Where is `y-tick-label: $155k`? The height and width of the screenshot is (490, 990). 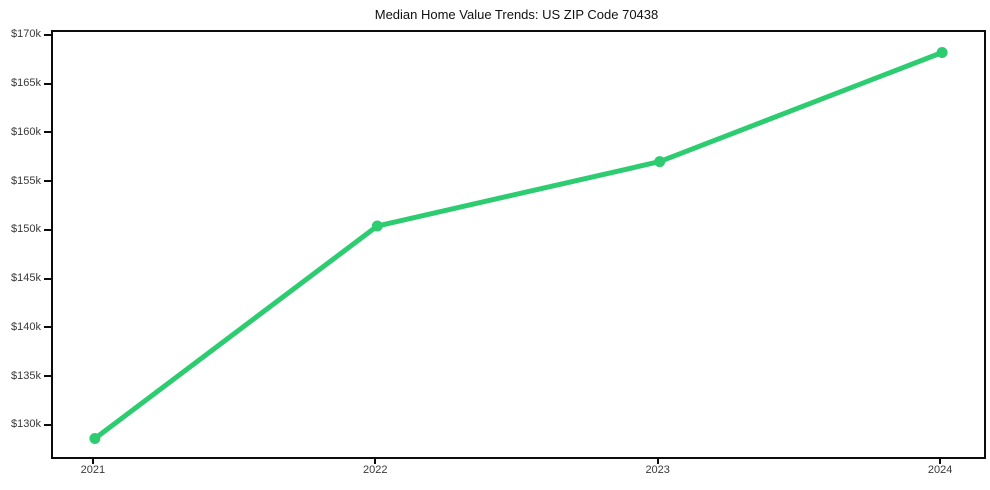
y-tick-label: $155k is located at coordinates (26, 180).